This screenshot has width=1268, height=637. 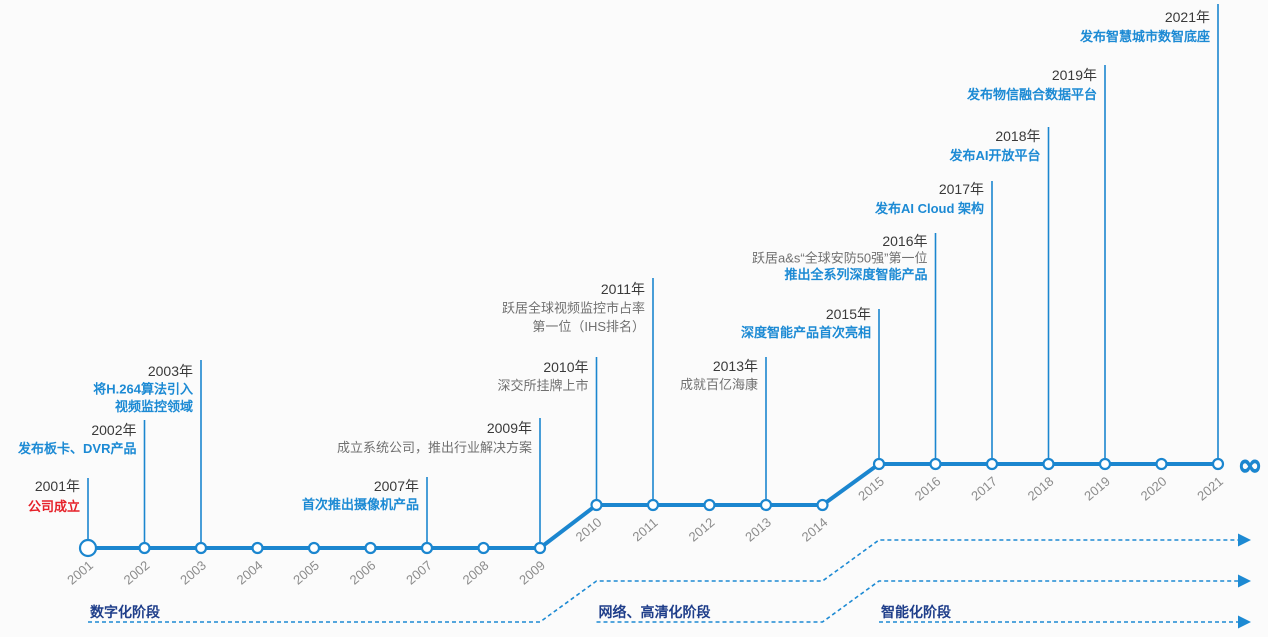 I want to click on year-label: 2020, so click(x=1154, y=489).